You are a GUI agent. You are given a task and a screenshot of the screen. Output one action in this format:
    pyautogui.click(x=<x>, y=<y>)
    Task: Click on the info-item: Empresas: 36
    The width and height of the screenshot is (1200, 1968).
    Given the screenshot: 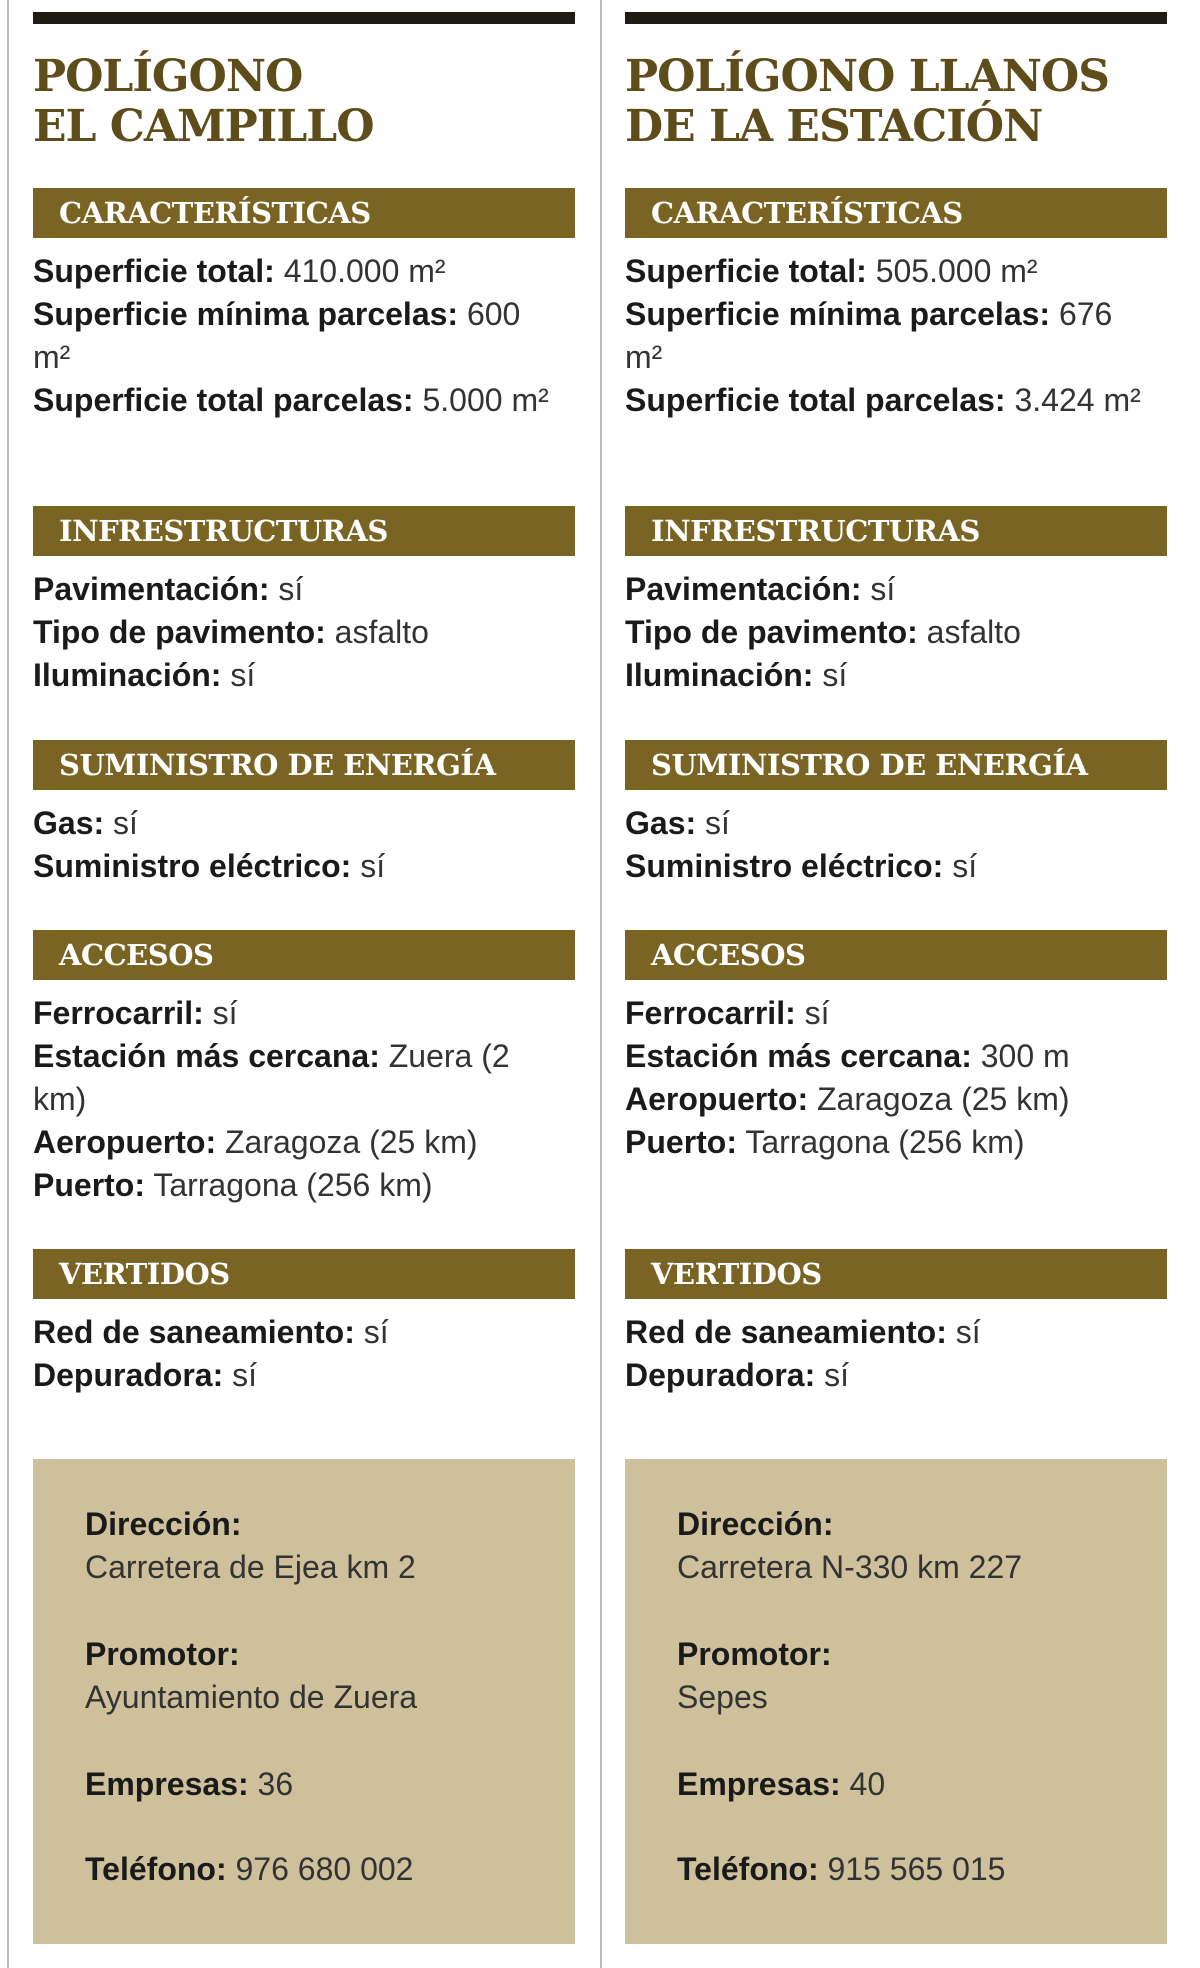 What is the action you would take?
    pyautogui.click(x=189, y=1784)
    